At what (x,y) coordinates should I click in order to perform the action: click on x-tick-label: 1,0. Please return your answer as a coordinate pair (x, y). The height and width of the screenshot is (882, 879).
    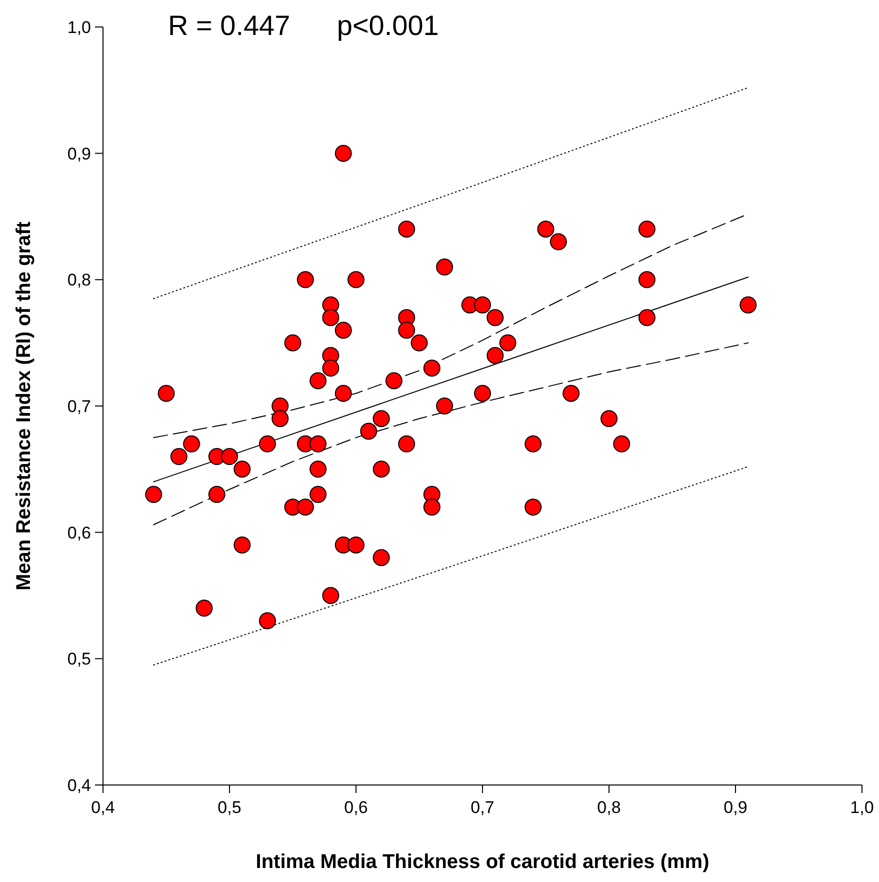
    Looking at the image, I should click on (862, 807).